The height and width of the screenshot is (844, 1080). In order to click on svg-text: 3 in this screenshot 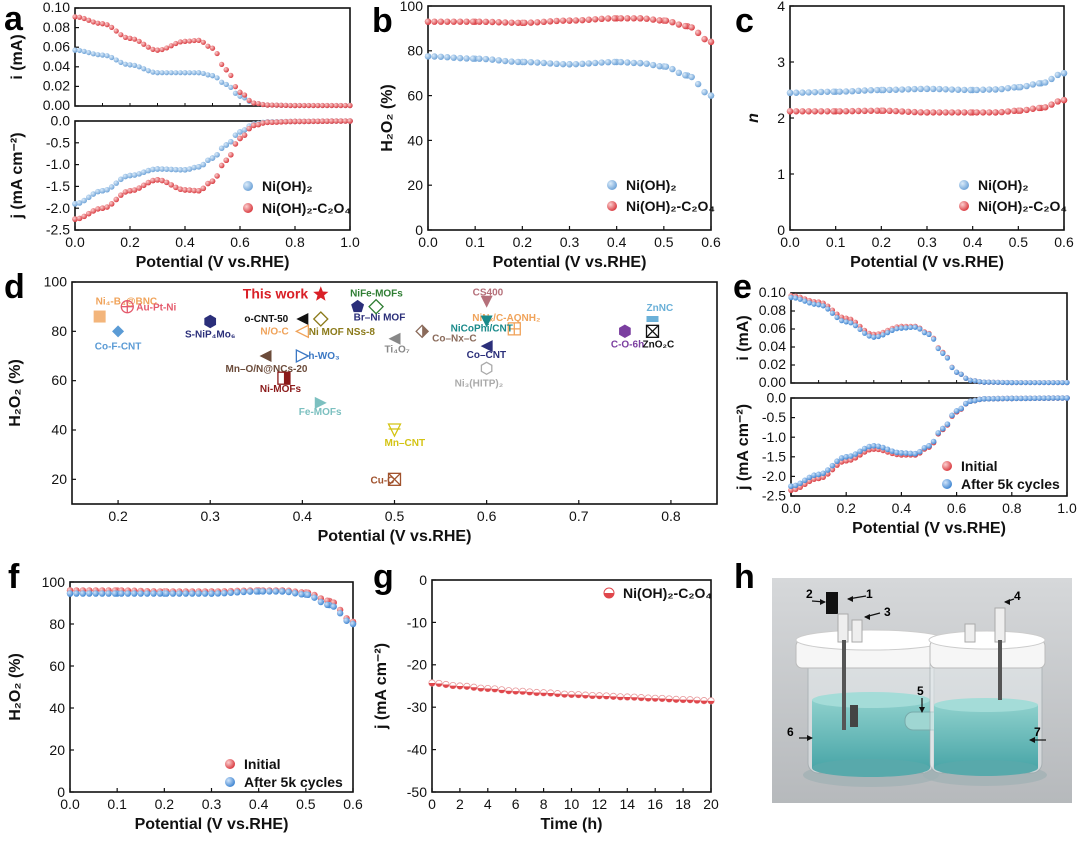, I will do `click(887, 612)`.